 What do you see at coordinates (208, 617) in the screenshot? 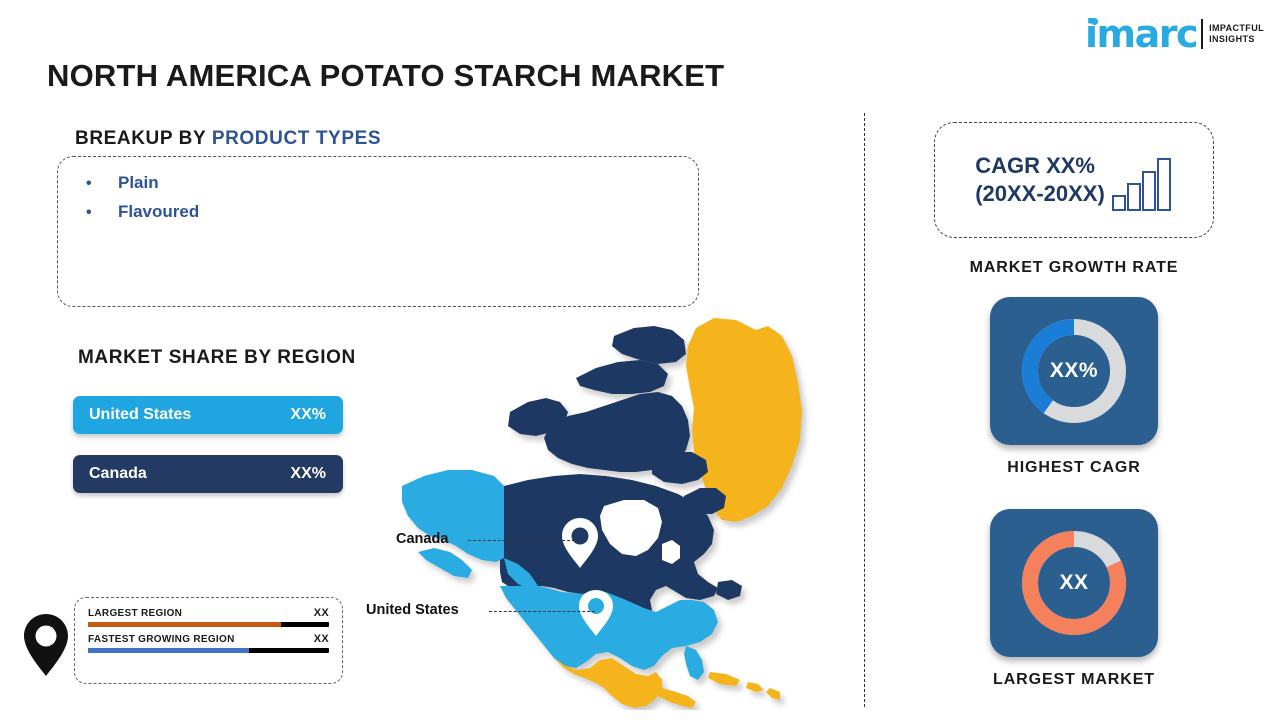
I see `legend-row-largest-region: LARGEST REGION XX` at bounding box center [208, 617].